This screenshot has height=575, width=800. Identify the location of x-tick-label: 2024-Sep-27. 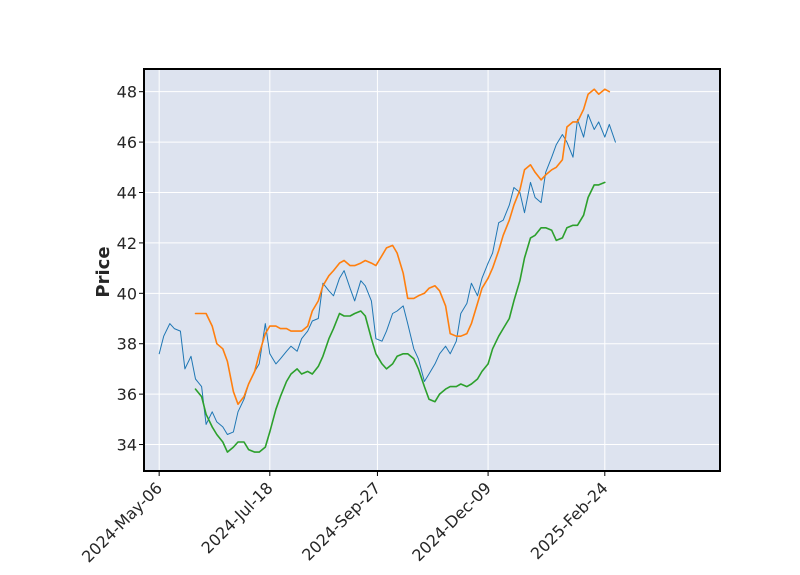
(341, 521).